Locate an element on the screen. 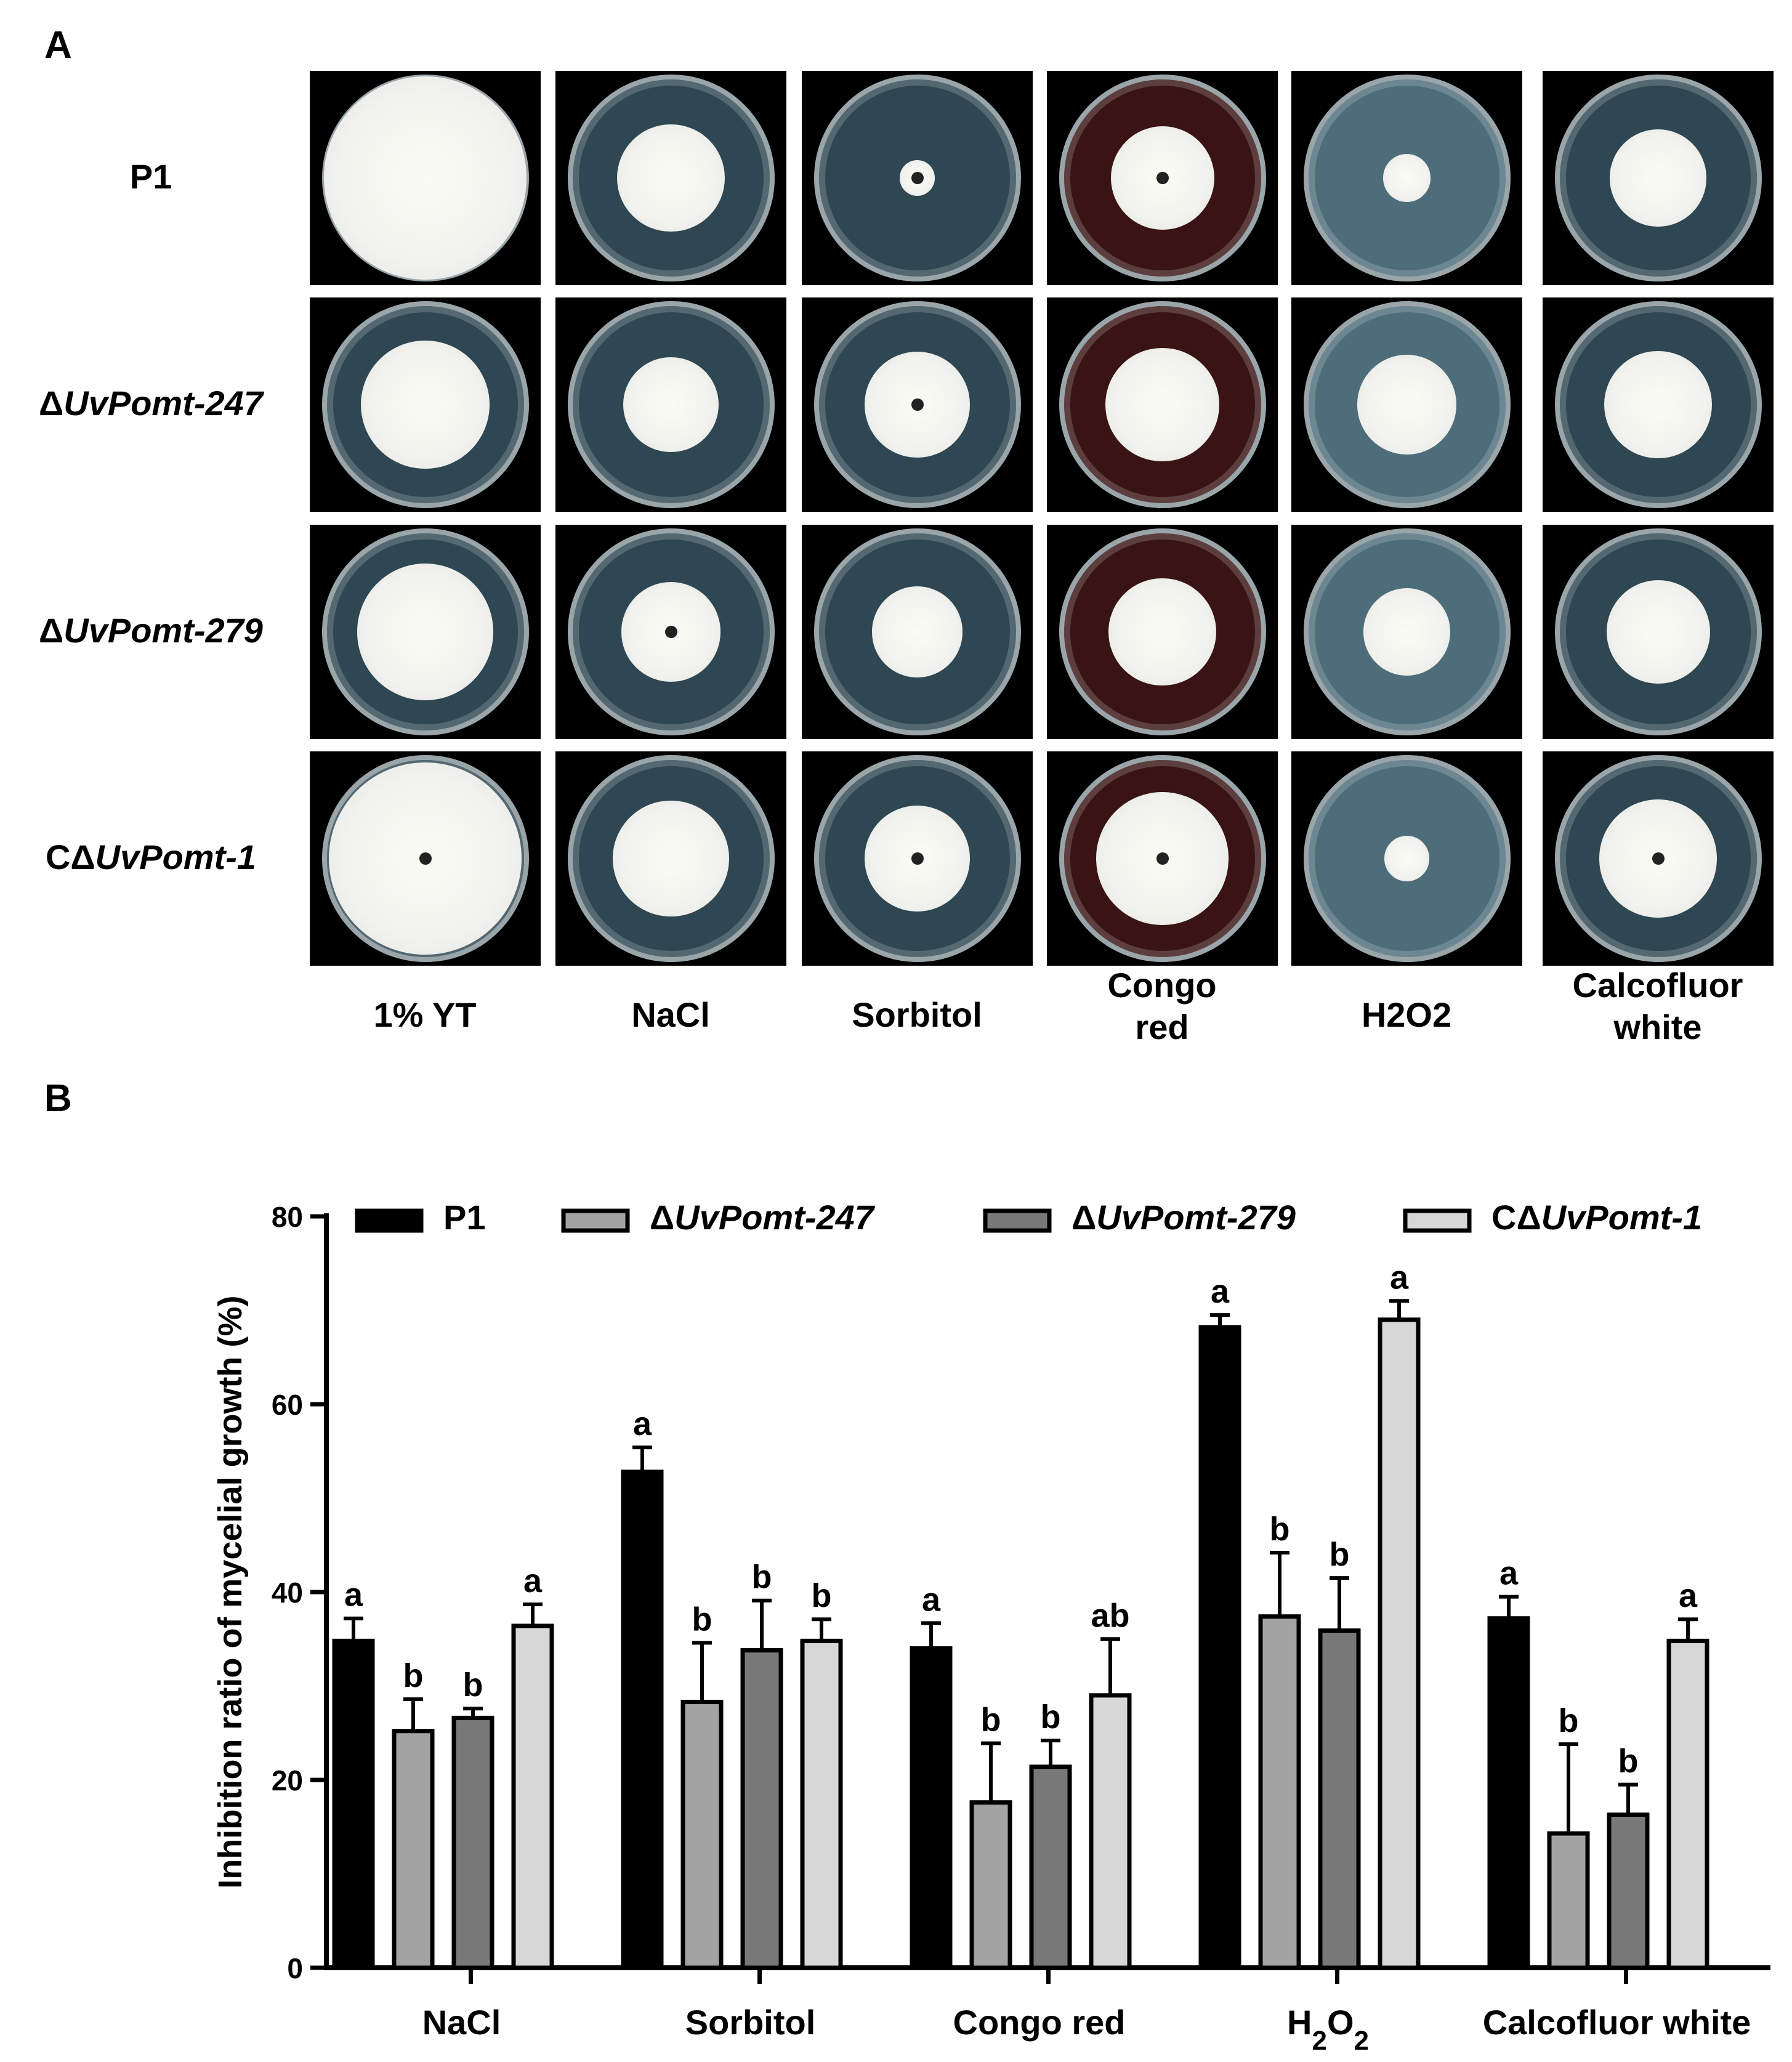  legend-label: CΔUvPomt-1 is located at coordinates (1597, 1217).